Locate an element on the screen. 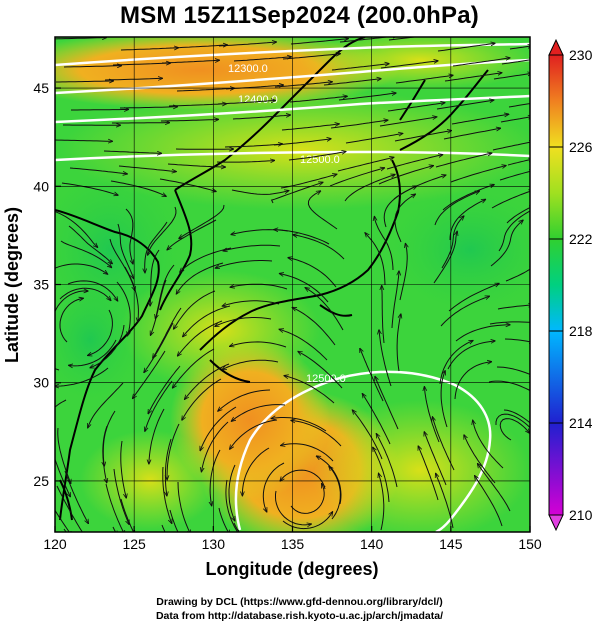  x-tick-label: 135 is located at coordinates (293, 544).